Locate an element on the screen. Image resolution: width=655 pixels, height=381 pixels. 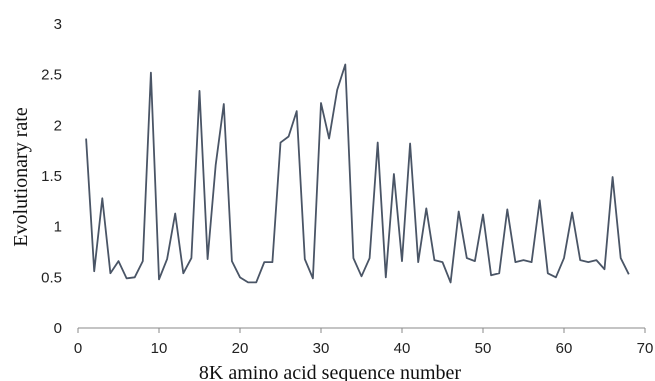
y-axis-title: Evolutionary rate is located at coordinates (21, 177).